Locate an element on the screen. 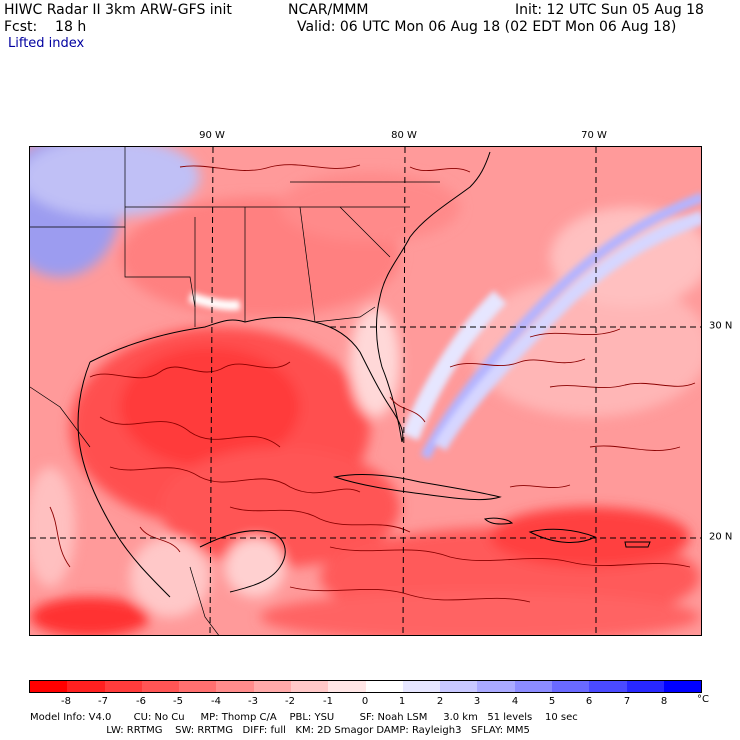  plot-title: HIWC Radar II 3km ARW-GFS init is located at coordinates (118, 10).